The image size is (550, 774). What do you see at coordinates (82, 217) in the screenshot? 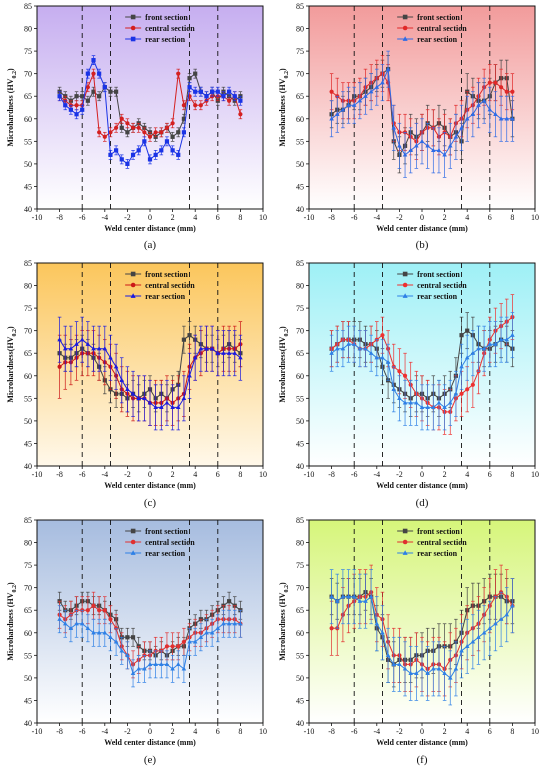
I see `x-tick-label: -6` at bounding box center [82, 217].